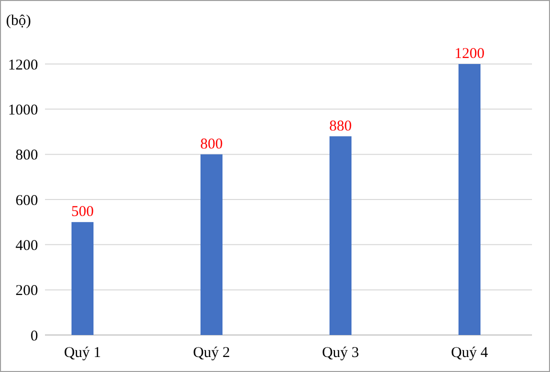 The height and width of the screenshot is (372, 550). I want to click on y-tick-label: 800, so click(27, 156).